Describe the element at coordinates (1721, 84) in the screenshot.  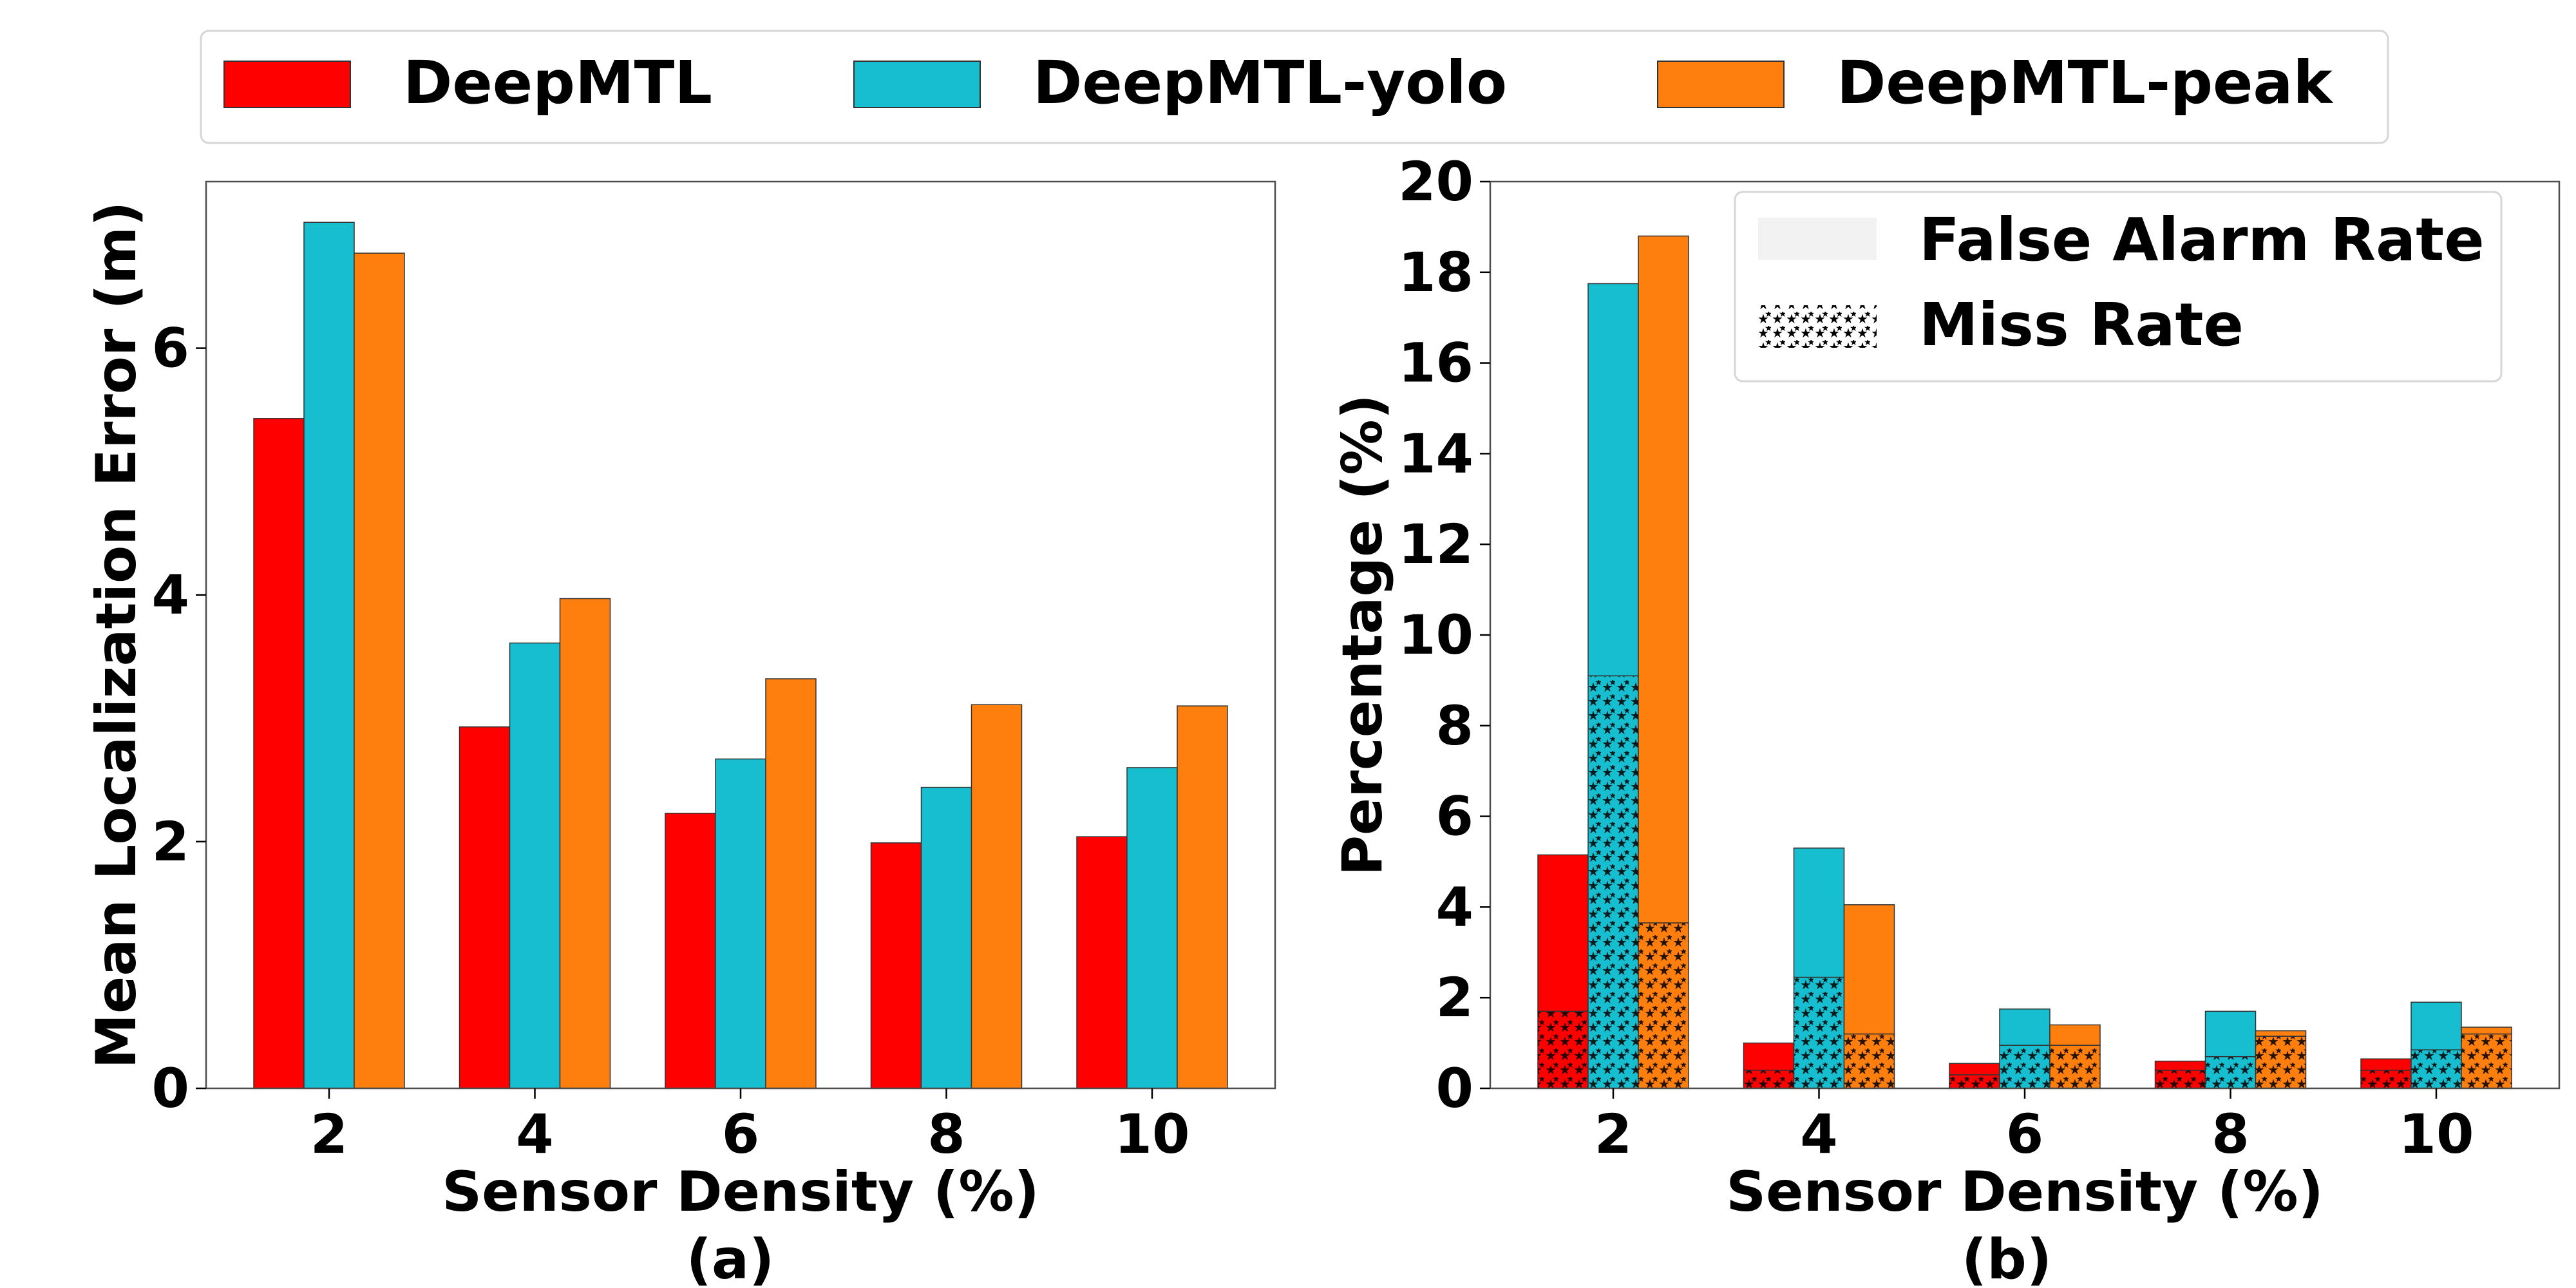
I see `legend-swatch-deepmtl-peak` at that location.